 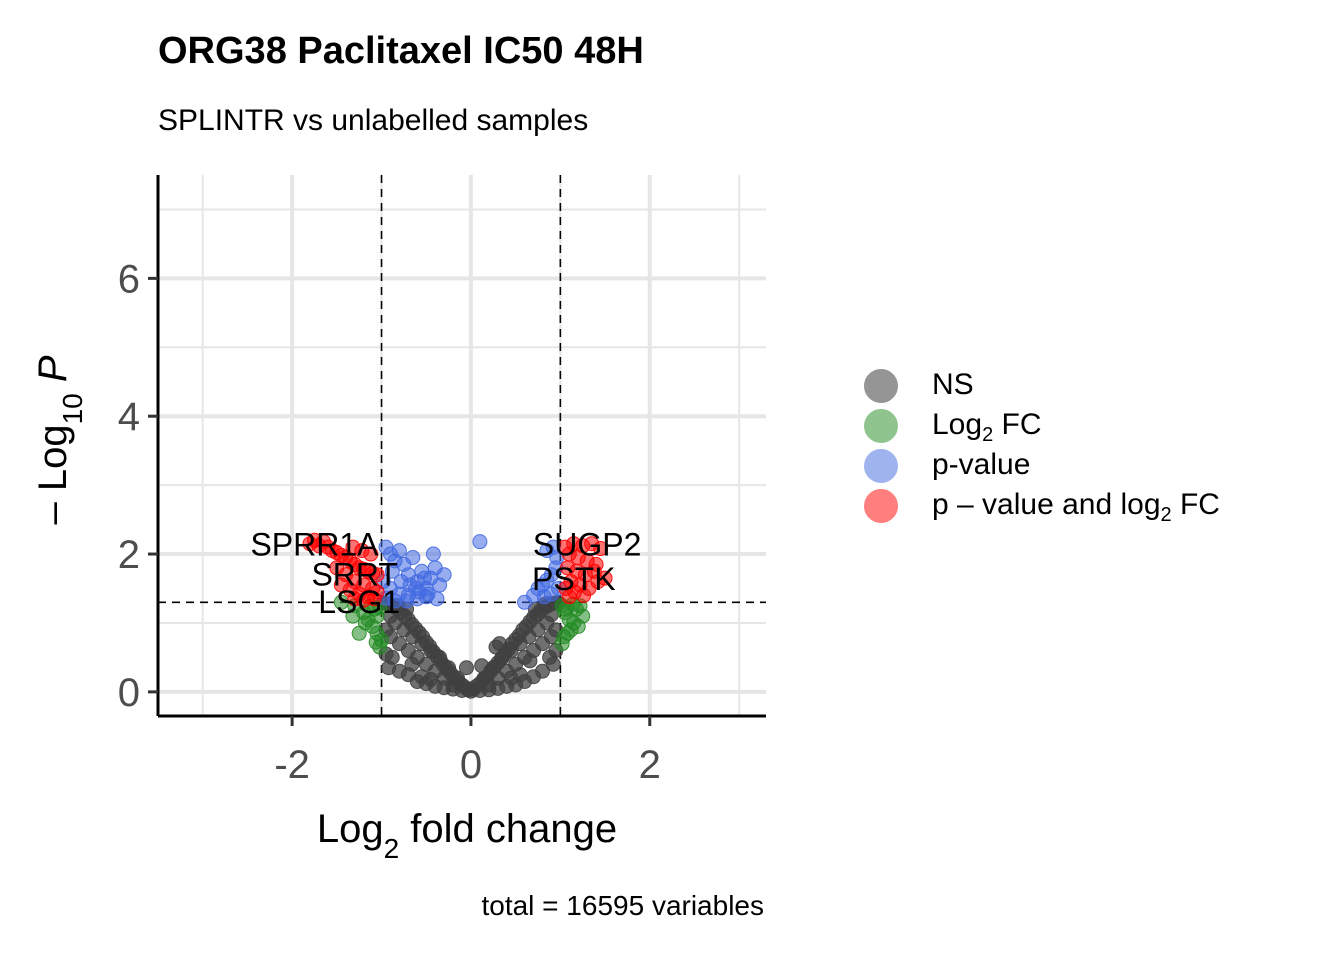 What do you see at coordinates (987, 427) in the screenshot?
I see `legend-label: Log2 FC` at bounding box center [987, 427].